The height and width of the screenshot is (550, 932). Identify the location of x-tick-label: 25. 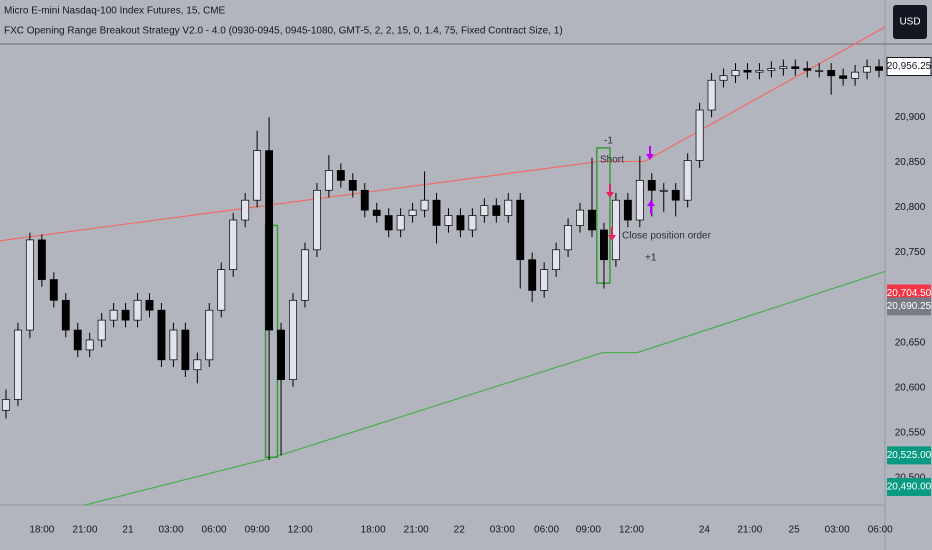
(795, 530).